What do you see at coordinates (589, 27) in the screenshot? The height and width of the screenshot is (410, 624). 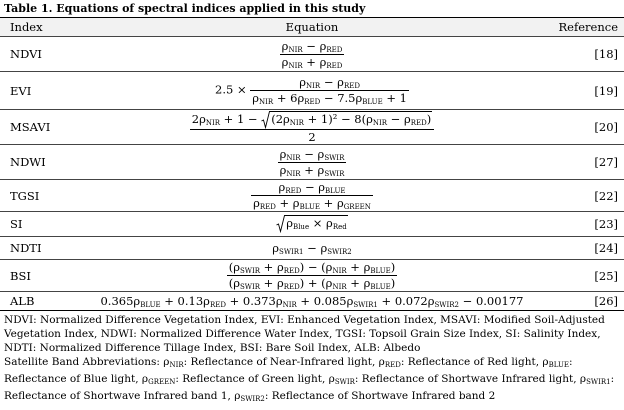 I see `header-cell: Reference` at bounding box center [589, 27].